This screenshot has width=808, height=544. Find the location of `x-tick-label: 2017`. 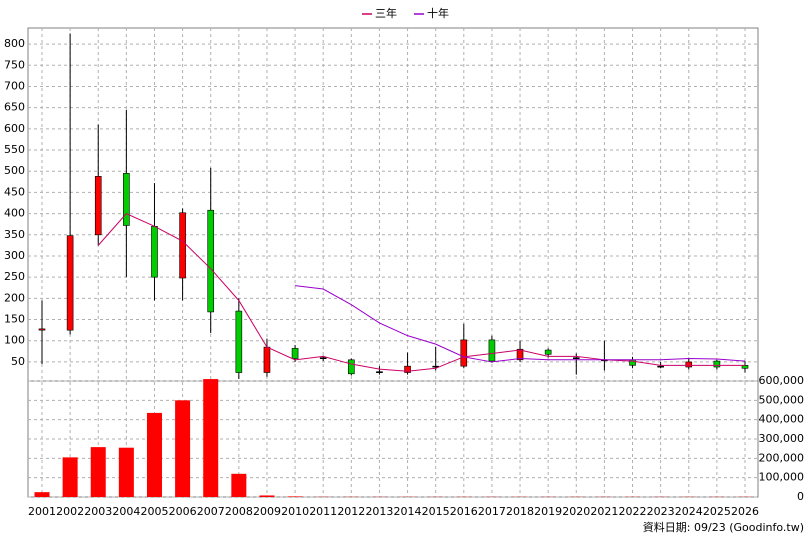

x-tick-label: 2017 is located at coordinates (492, 511).